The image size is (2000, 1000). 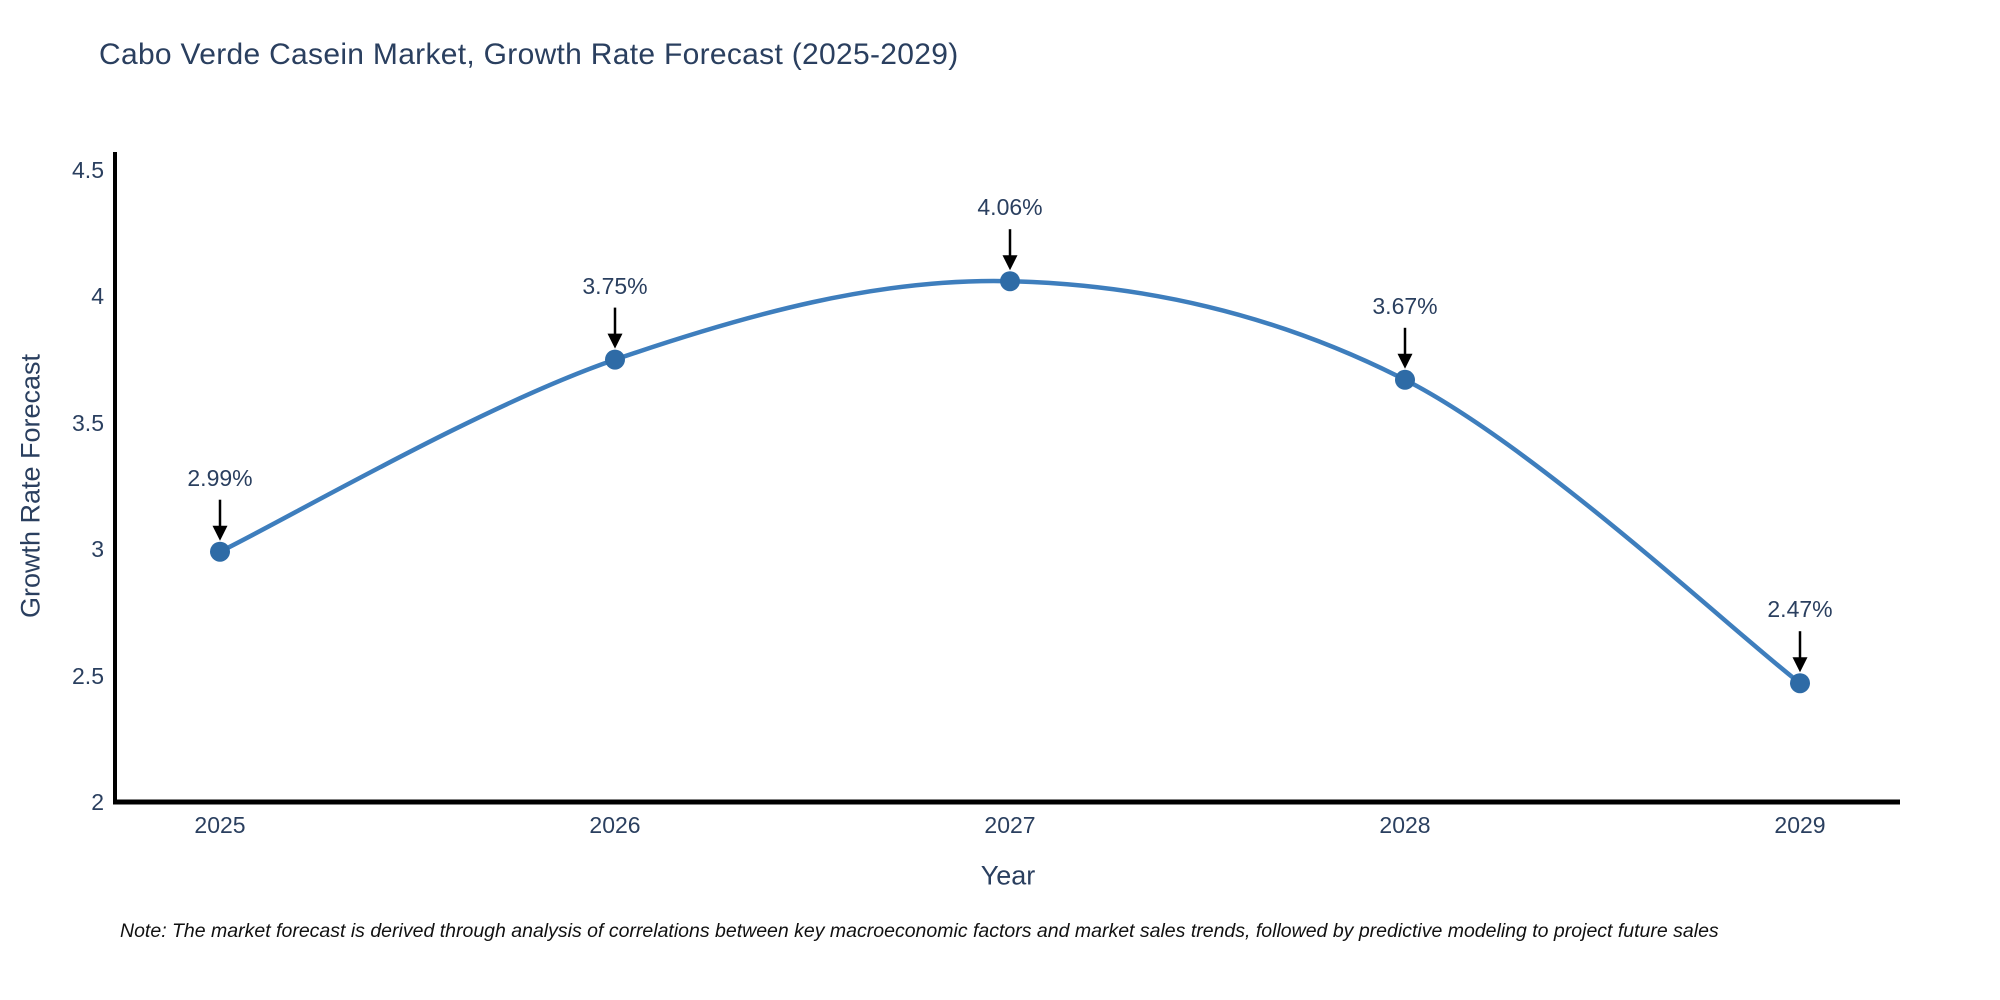 What do you see at coordinates (1800, 825) in the screenshot?
I see `x-tick-label: 2029` at bounding box center [1800, 825].